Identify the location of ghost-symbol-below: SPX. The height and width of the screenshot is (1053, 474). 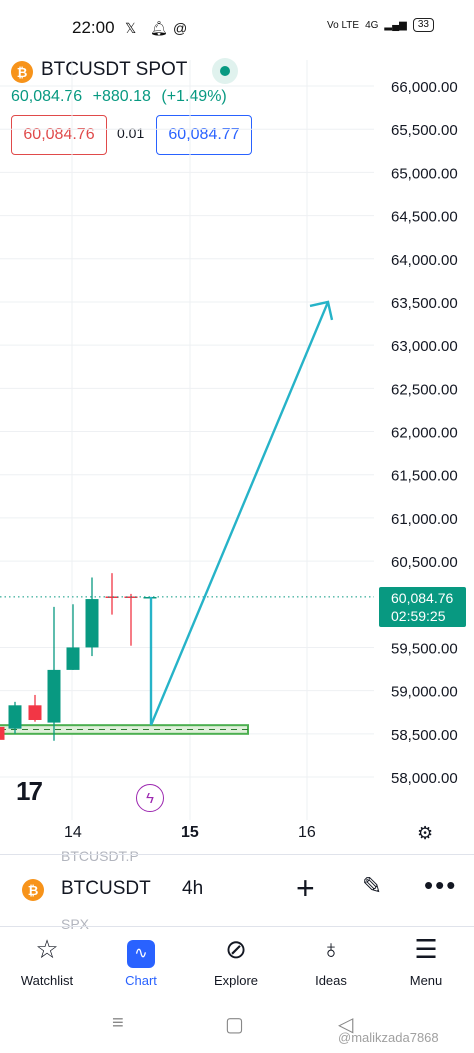
(75, 924).